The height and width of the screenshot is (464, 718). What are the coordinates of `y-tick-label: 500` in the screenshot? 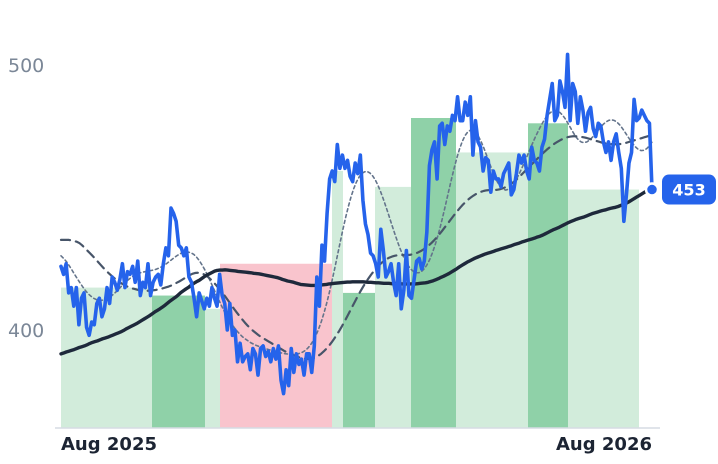 It's located at (26, 66).